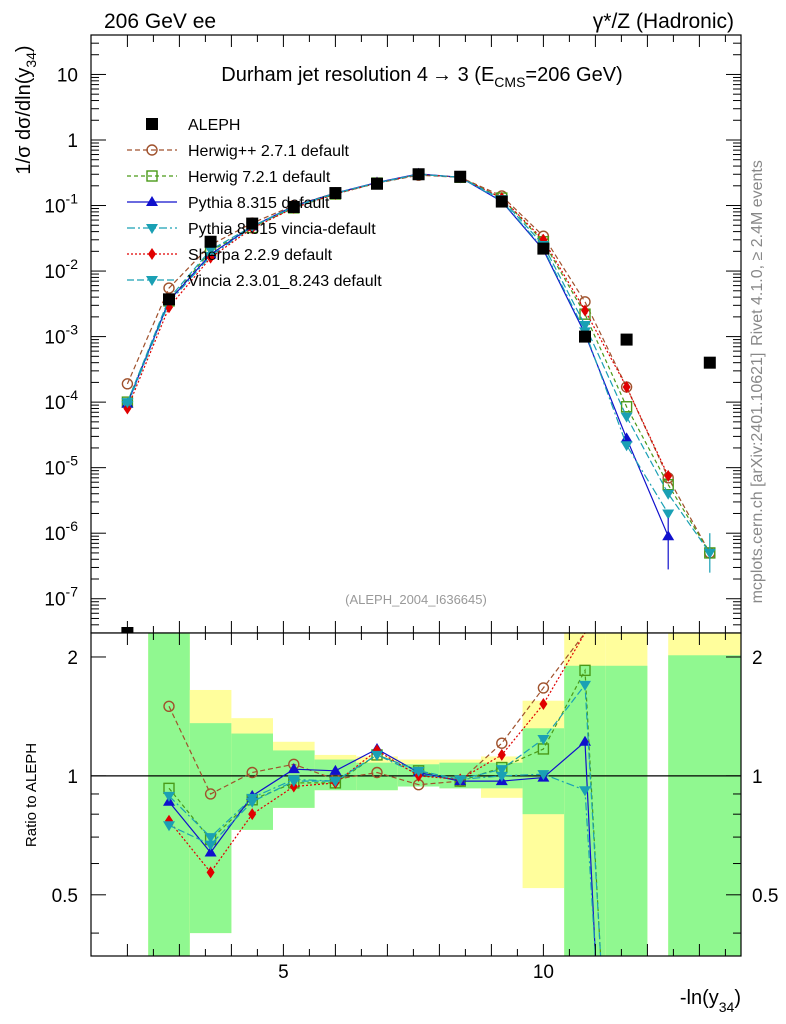  What do you see at coordinates (214, 125) in the screenshot?
I see `legend-label-0: ALEPH` at bounding box center [214, 125].